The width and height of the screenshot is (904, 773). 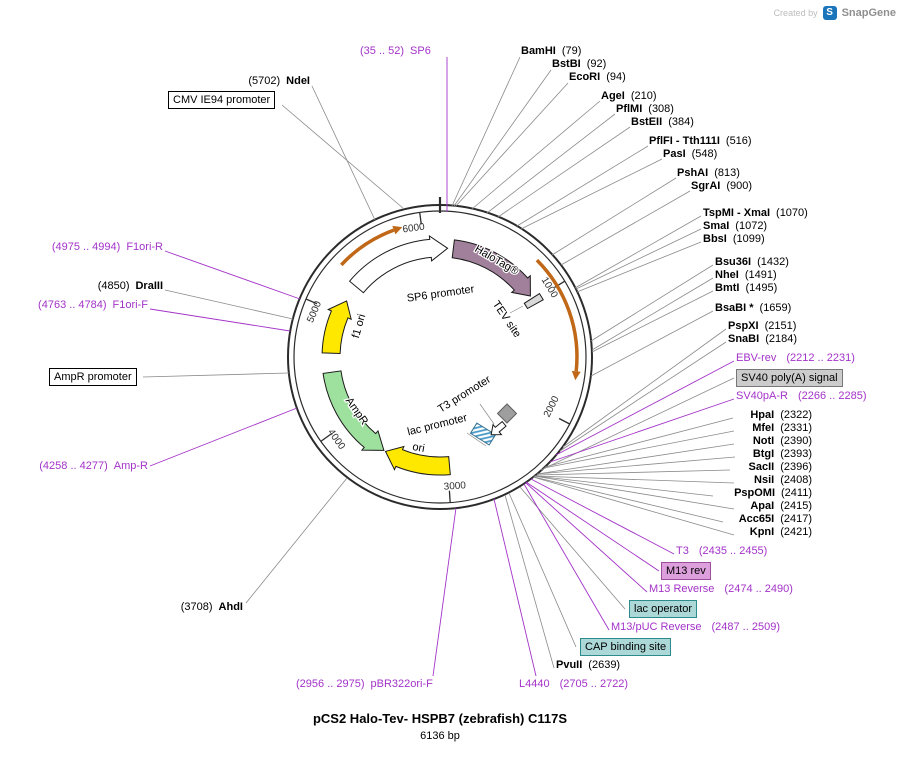 I want to click on enzyme-ecori: EcoRI (94), so click(x=597, y=77).